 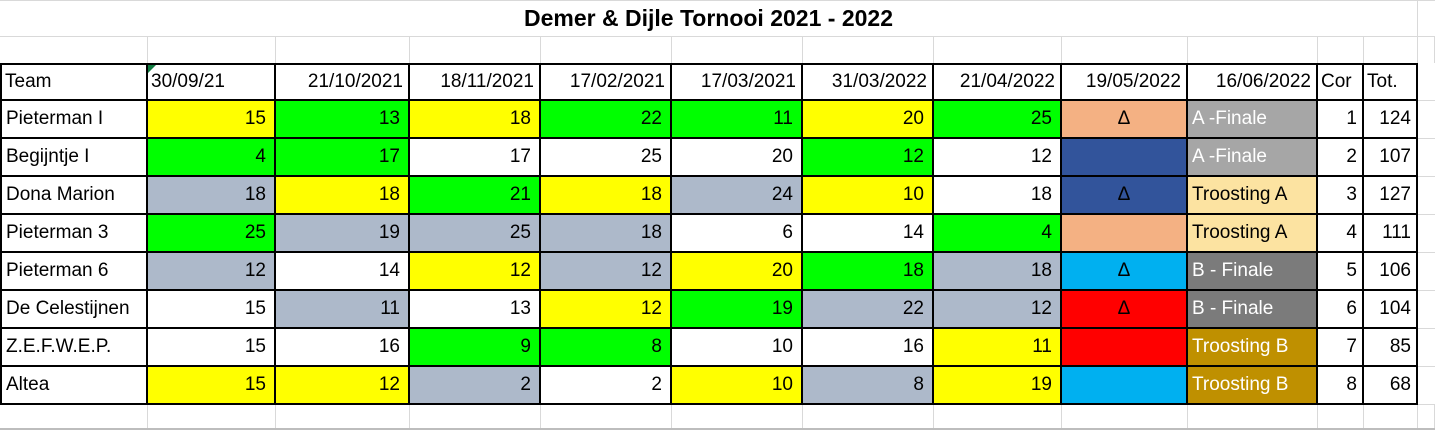 I want to click on team-name-cell: Altea, so click(x=74, y=386).